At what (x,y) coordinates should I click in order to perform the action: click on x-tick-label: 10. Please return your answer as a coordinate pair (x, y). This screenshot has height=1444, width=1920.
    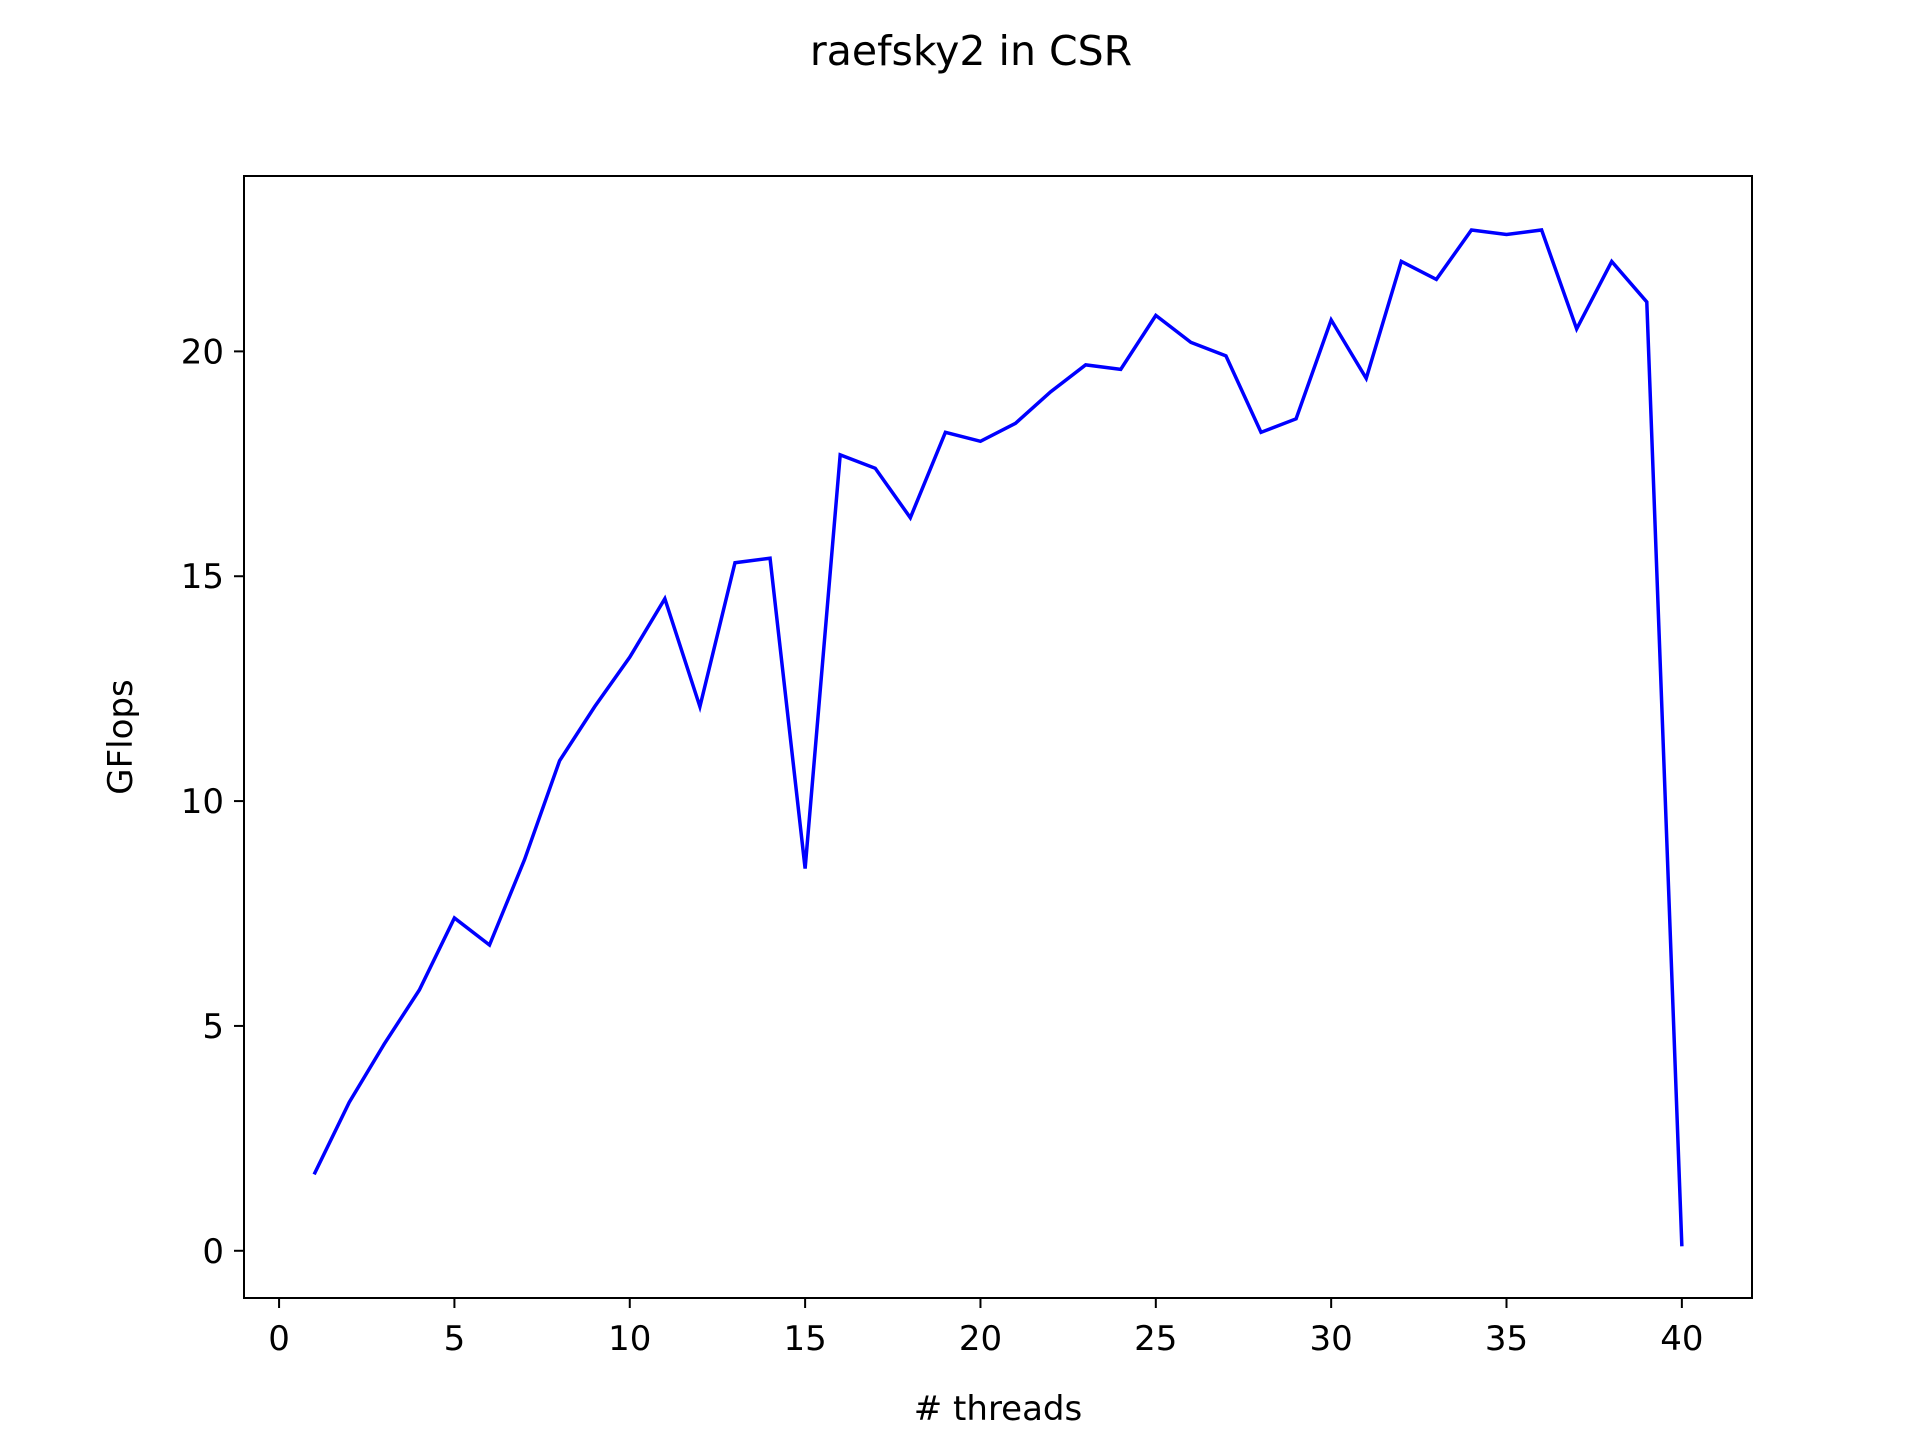
    Looking at the image, I should click on (629, 1339).